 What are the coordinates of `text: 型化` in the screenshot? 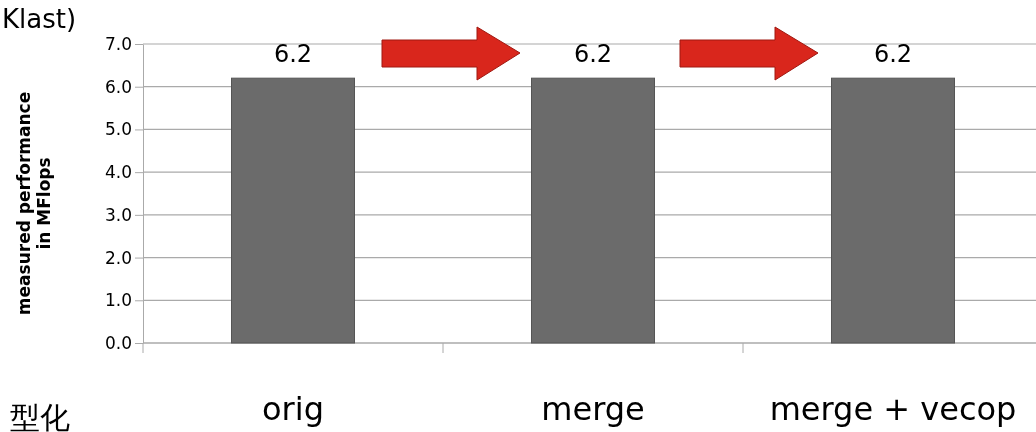 It's located at (40, 416).